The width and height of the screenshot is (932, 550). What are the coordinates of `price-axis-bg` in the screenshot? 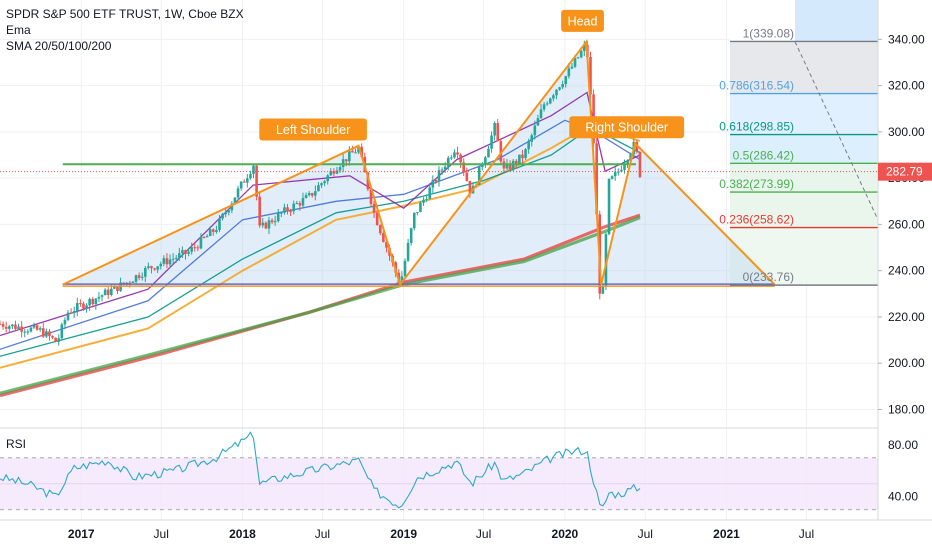 It's located at (905, 275).